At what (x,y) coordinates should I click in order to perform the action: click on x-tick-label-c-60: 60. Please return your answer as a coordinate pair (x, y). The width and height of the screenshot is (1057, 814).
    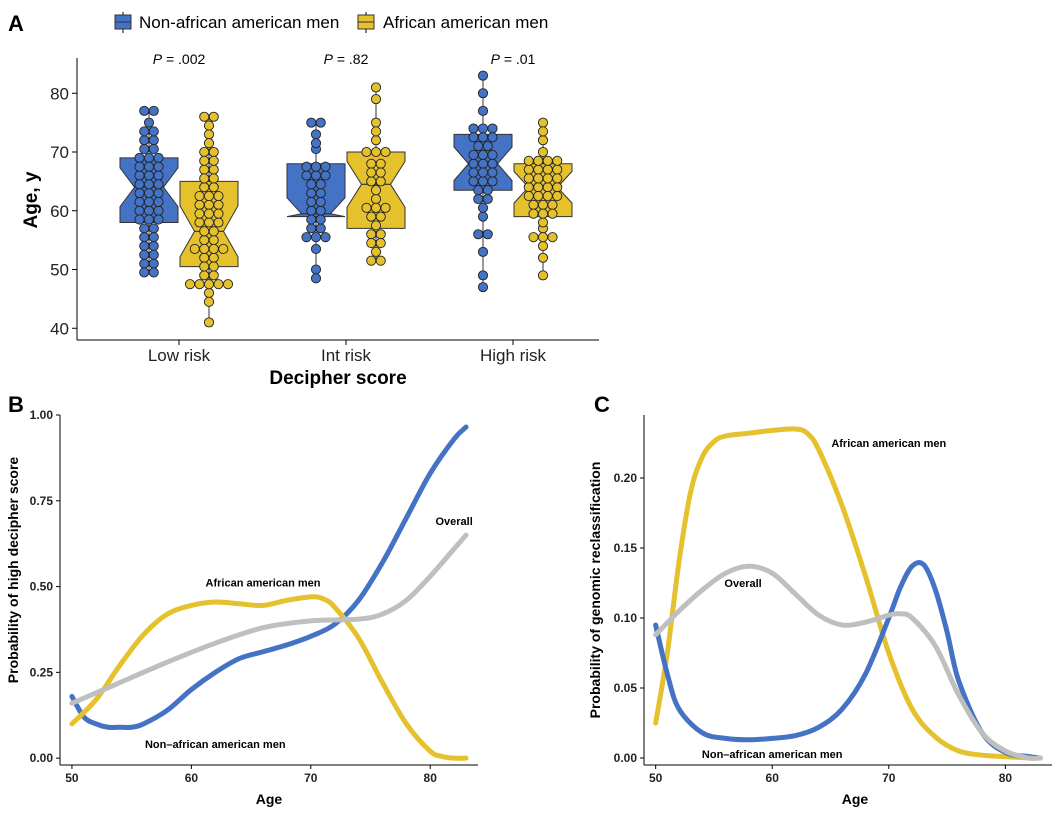
    Looking at the image, I should click on (773, 778).